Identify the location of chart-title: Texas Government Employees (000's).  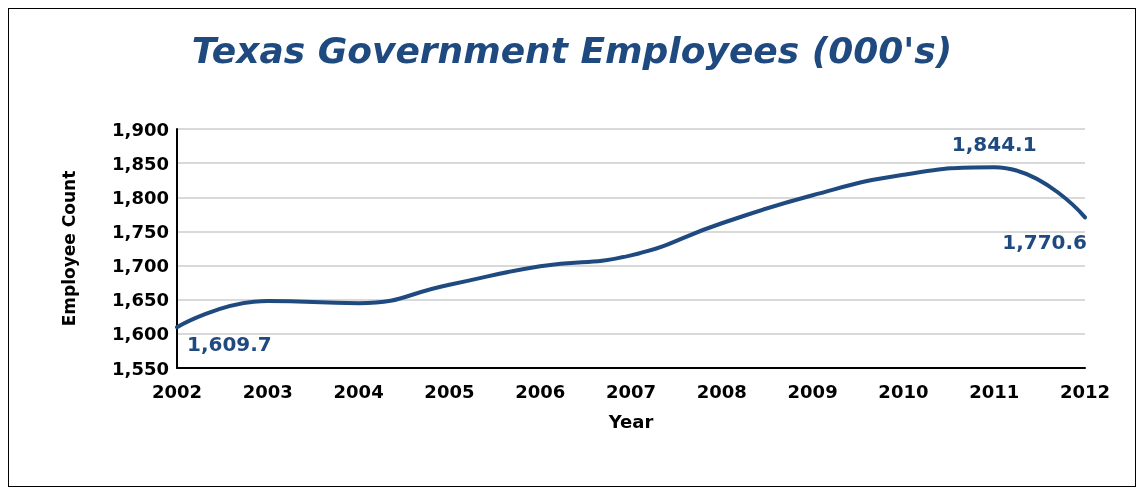
(572, 50).